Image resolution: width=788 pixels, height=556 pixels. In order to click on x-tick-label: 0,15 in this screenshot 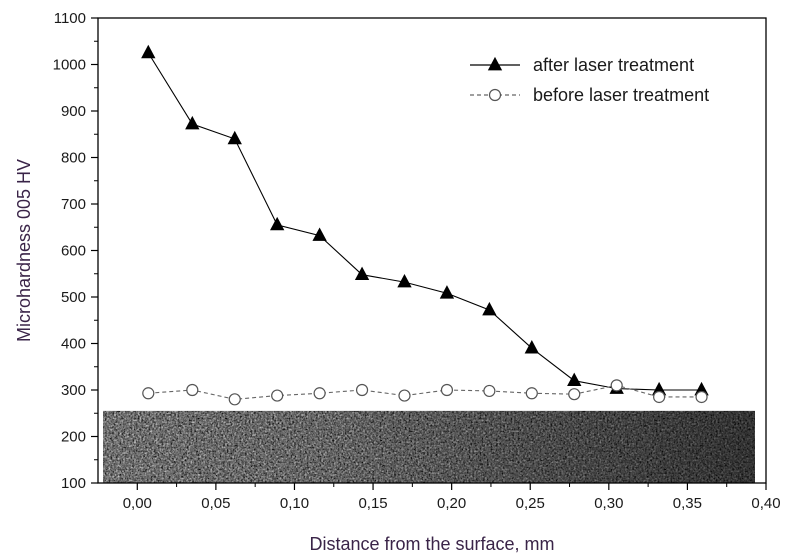, I will do `click(372, 503)`.